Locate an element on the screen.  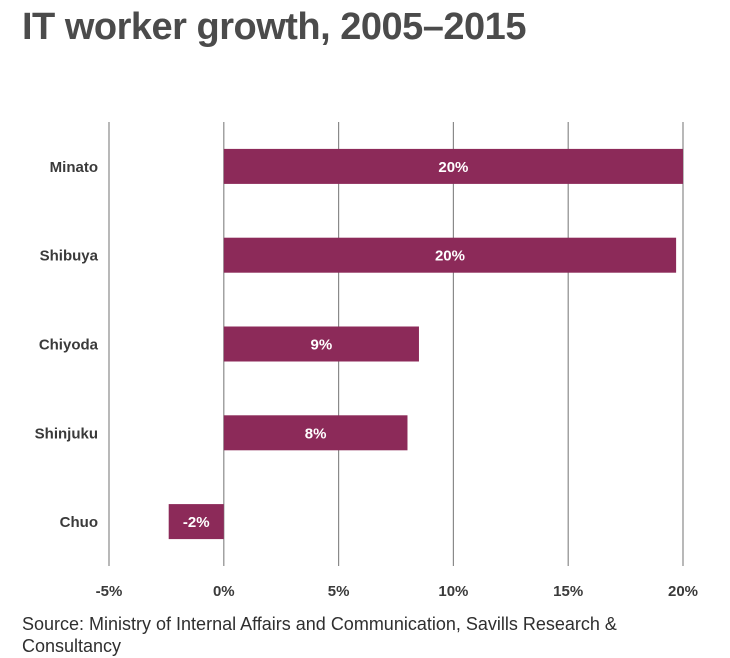
bar-value-label: 9% is located at coordinates (322, 345).